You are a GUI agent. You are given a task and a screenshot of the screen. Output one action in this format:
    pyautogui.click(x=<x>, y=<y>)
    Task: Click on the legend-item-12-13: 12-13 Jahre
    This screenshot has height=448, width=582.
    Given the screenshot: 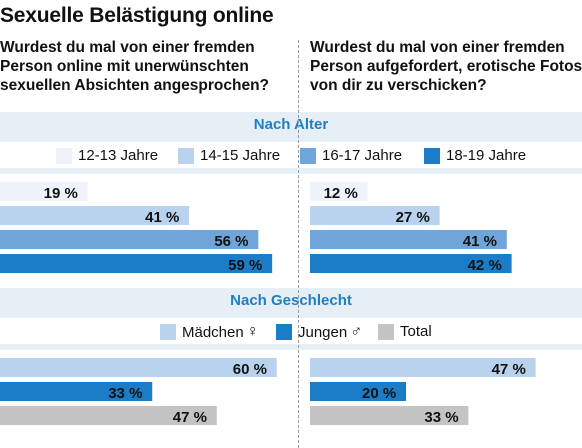 What is the action you would take?
    pyautogui.click(x=107, y=155)
    